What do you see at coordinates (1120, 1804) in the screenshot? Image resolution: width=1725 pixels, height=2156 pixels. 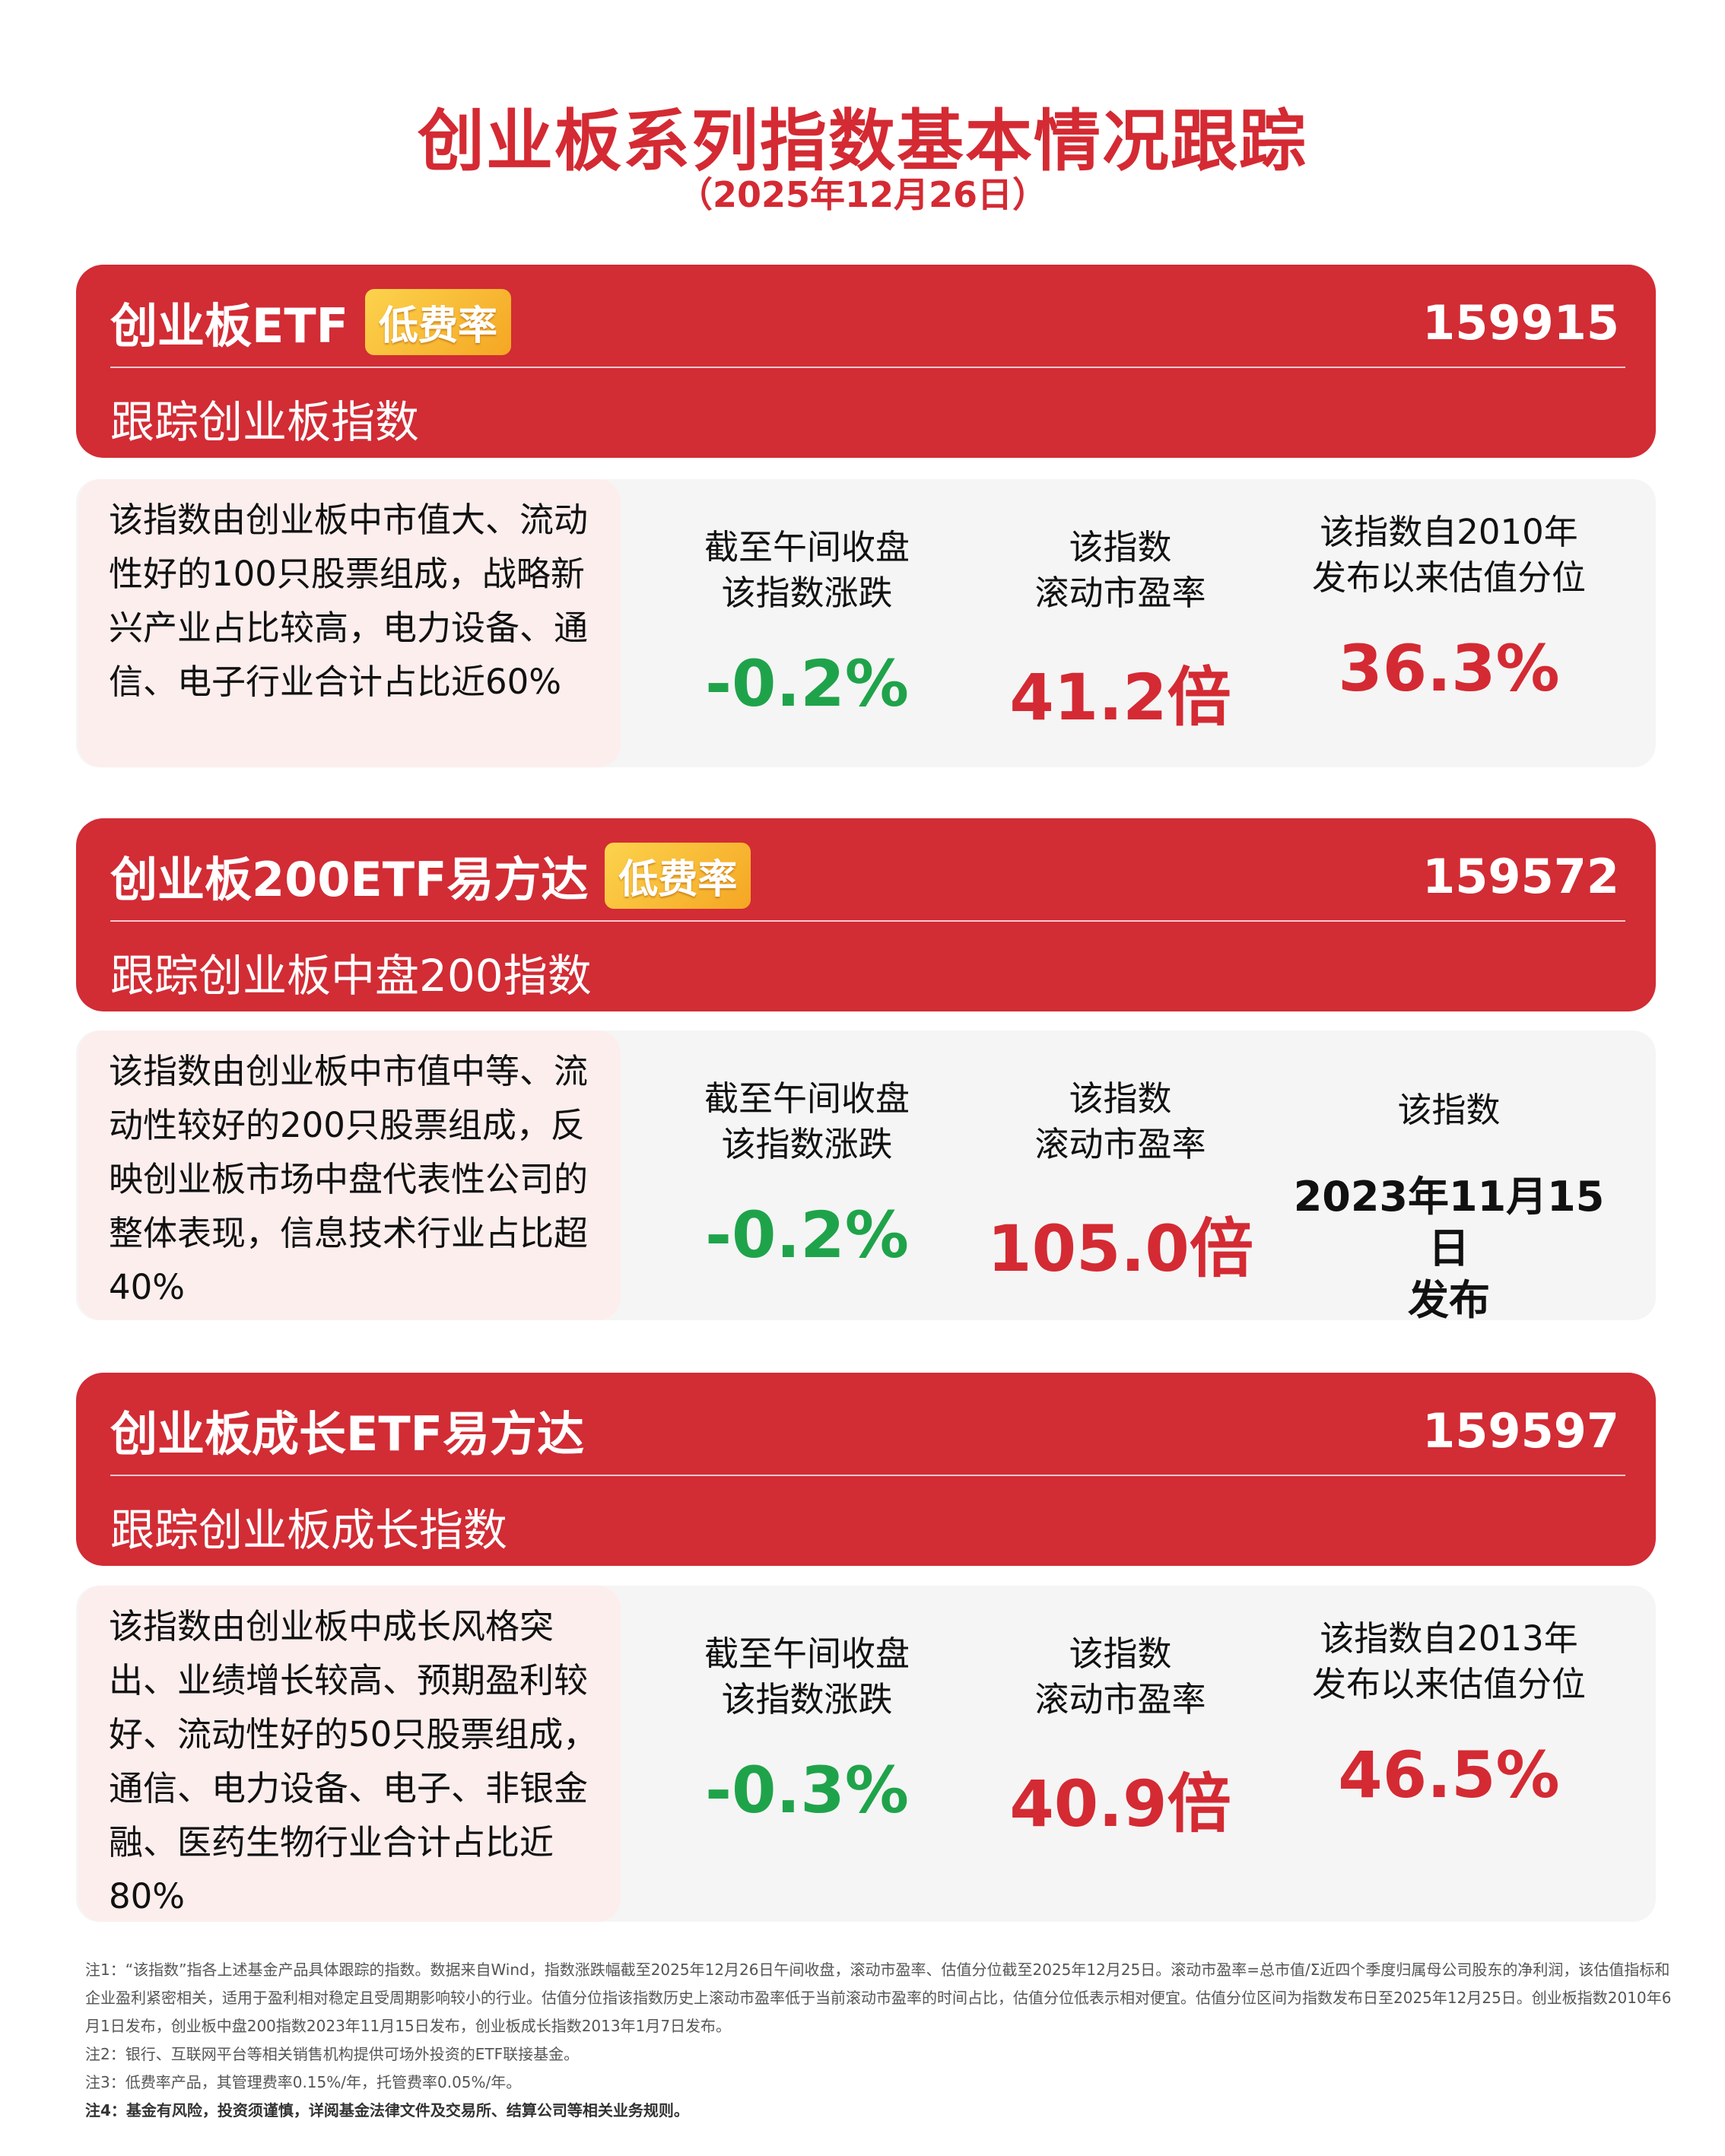 I see `metric-value: 40.9倍` at bounding box center [1120, 1804].